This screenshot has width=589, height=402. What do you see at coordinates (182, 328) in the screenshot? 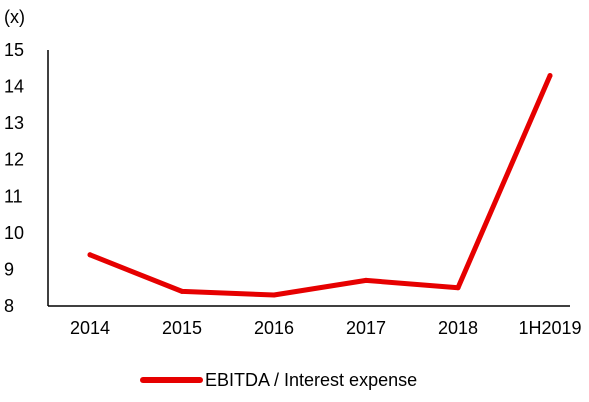
I see `x-tick-label: 2015` at bounding box center [182, 328].